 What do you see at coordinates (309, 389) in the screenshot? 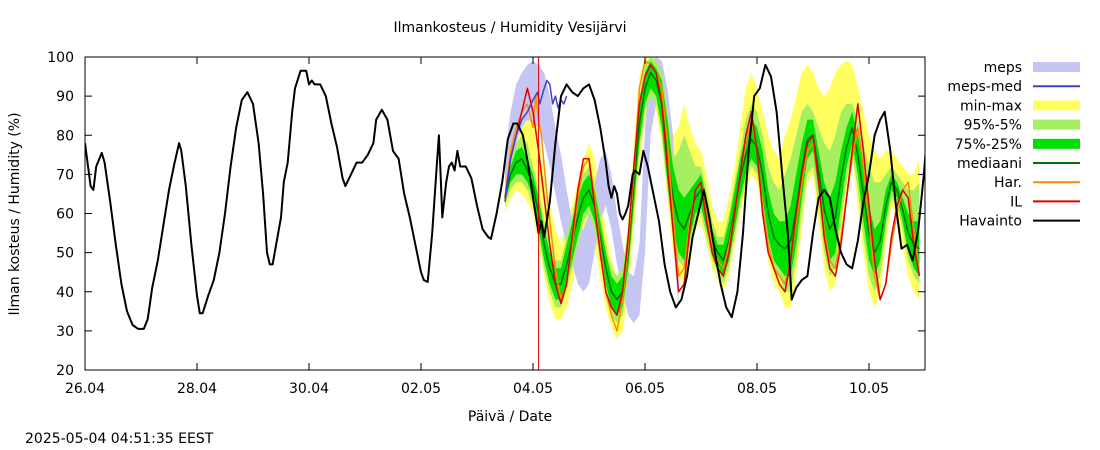
I see `x-tick-label: 30.04` at bounding box center [309, 389].